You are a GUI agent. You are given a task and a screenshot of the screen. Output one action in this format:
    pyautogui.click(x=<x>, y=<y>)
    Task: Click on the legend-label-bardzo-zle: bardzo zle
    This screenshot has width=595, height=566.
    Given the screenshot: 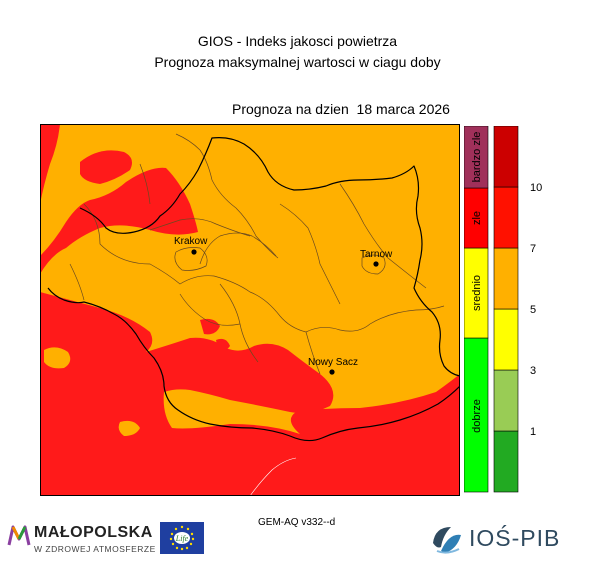 What is the action you would take?
    pyautogui.click(x=477, y=157)
    